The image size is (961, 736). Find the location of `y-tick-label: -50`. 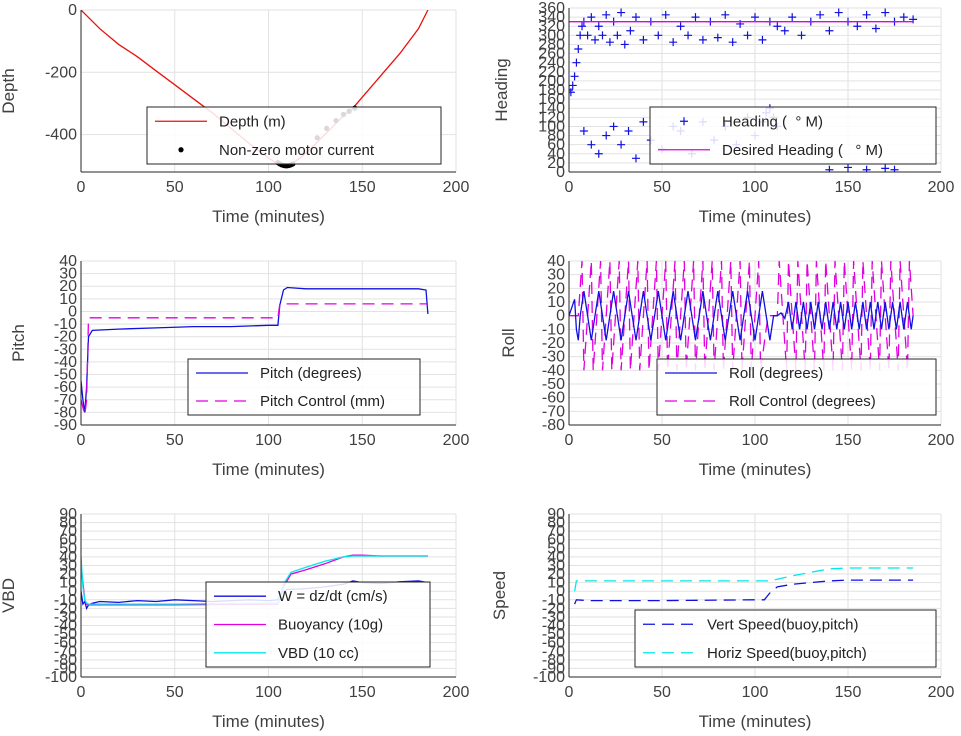

y-tick-label: -50 is located at coordinates (553, 384).